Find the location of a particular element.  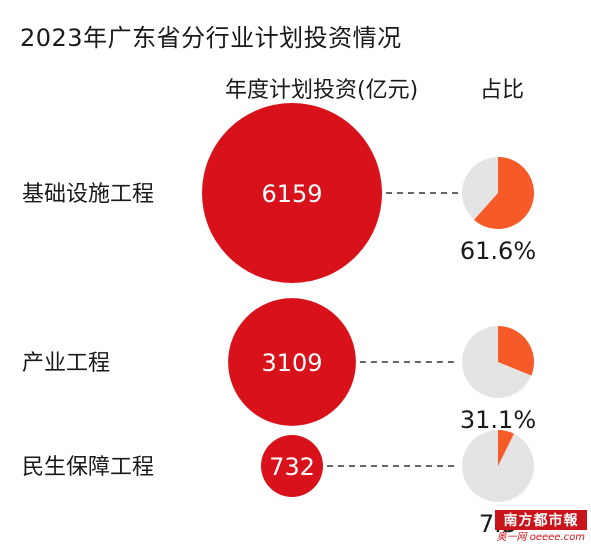

chart-title: 2023年广东省分行业计划投资情况 is located at coordinates (211, 38).